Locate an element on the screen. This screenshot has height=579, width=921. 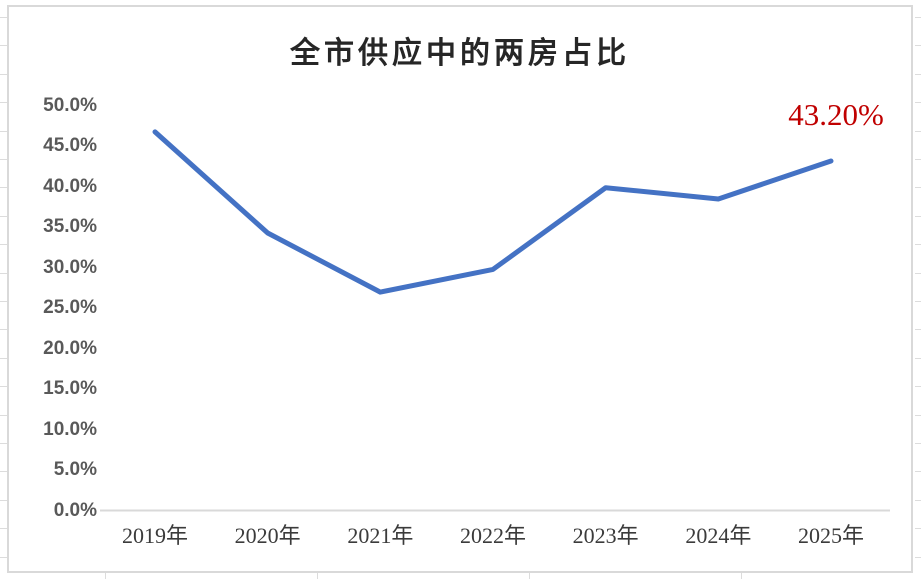
x-axis-category-label: 2021年 is located at coordinates (380, 535).